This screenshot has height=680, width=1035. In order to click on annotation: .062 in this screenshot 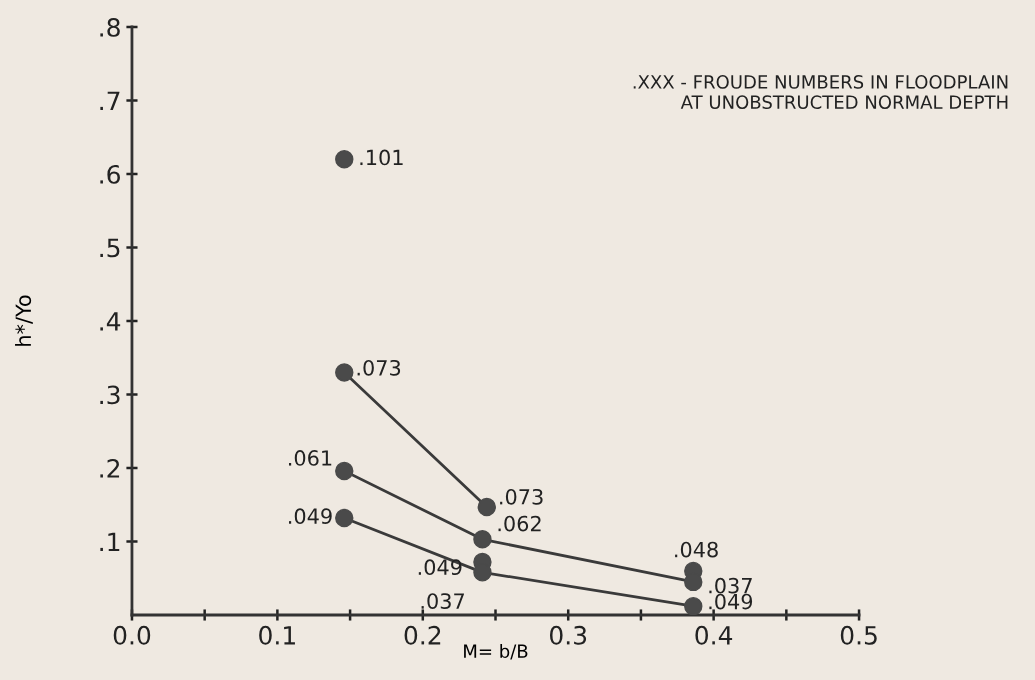, I will do `click(519, 523)`.